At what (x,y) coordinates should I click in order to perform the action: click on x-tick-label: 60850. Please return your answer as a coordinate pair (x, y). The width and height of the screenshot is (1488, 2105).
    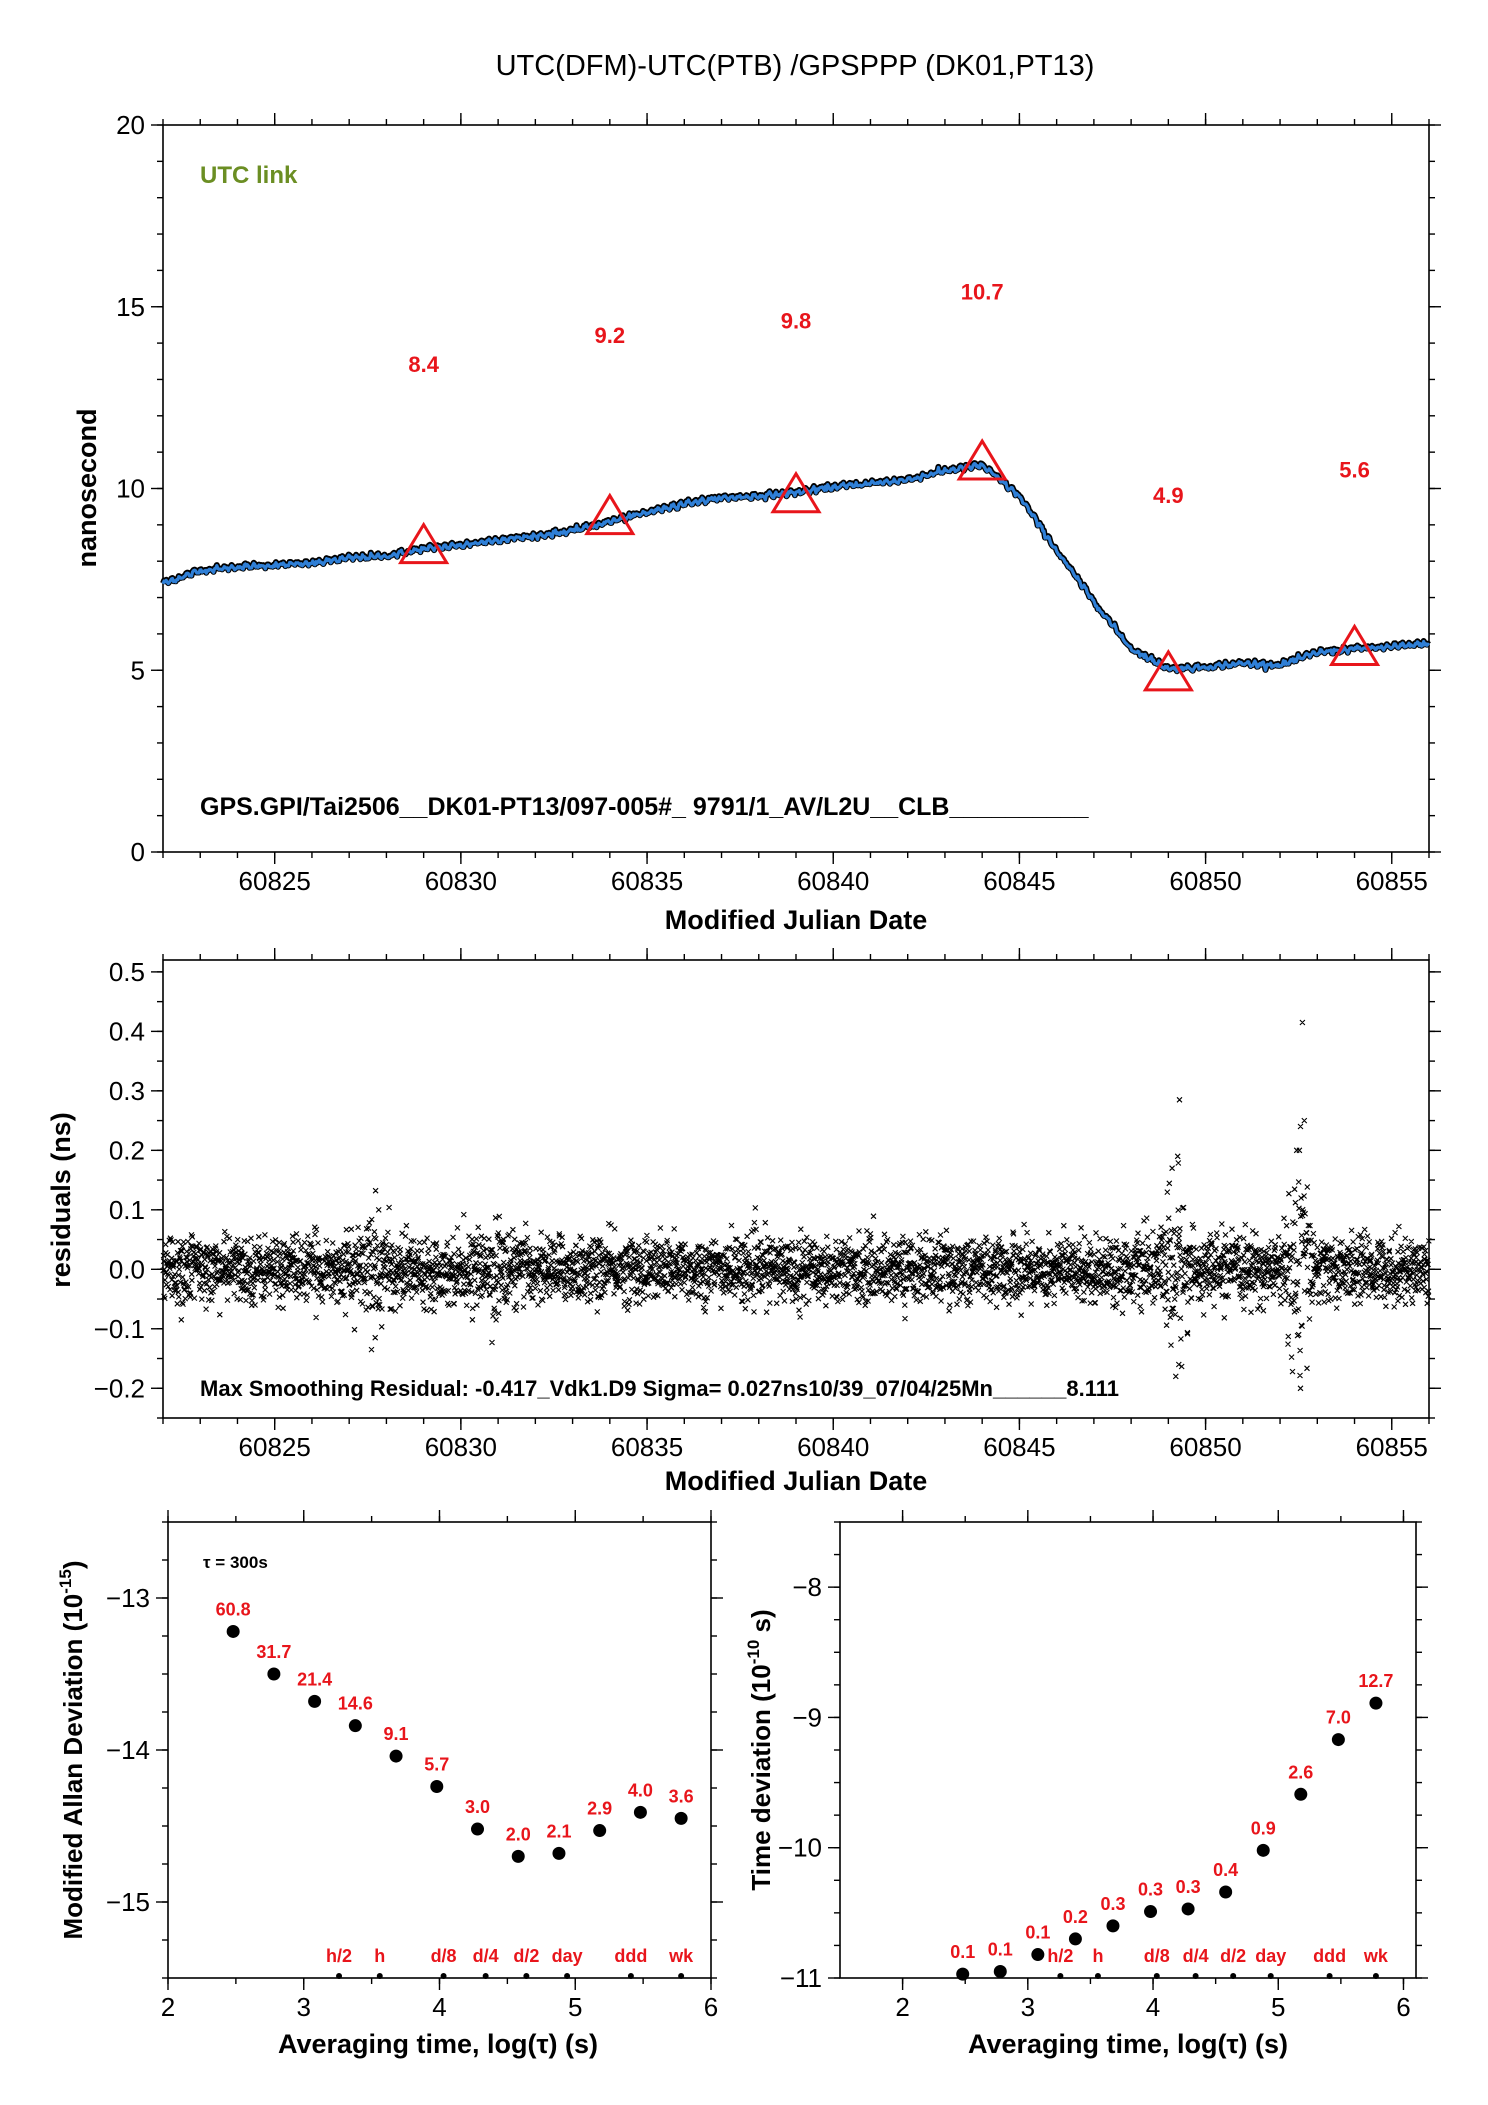
    Looking at the image, I should click on (1205, 1447).